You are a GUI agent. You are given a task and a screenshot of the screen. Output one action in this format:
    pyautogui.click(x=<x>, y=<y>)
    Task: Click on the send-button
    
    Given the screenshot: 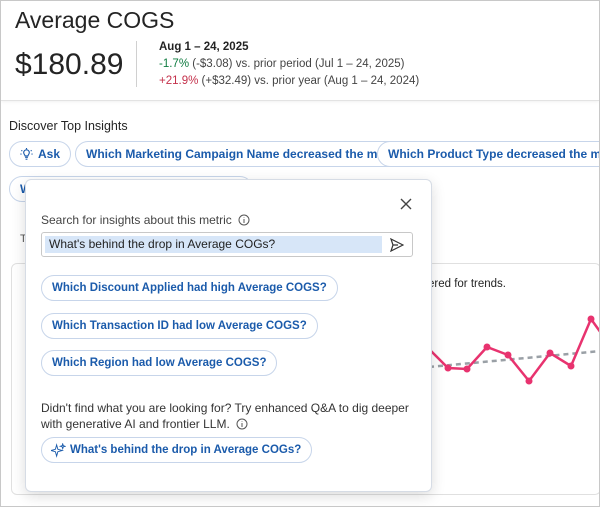 What is the action you would take?
    pyautogui.click(x=397, y=245)
    